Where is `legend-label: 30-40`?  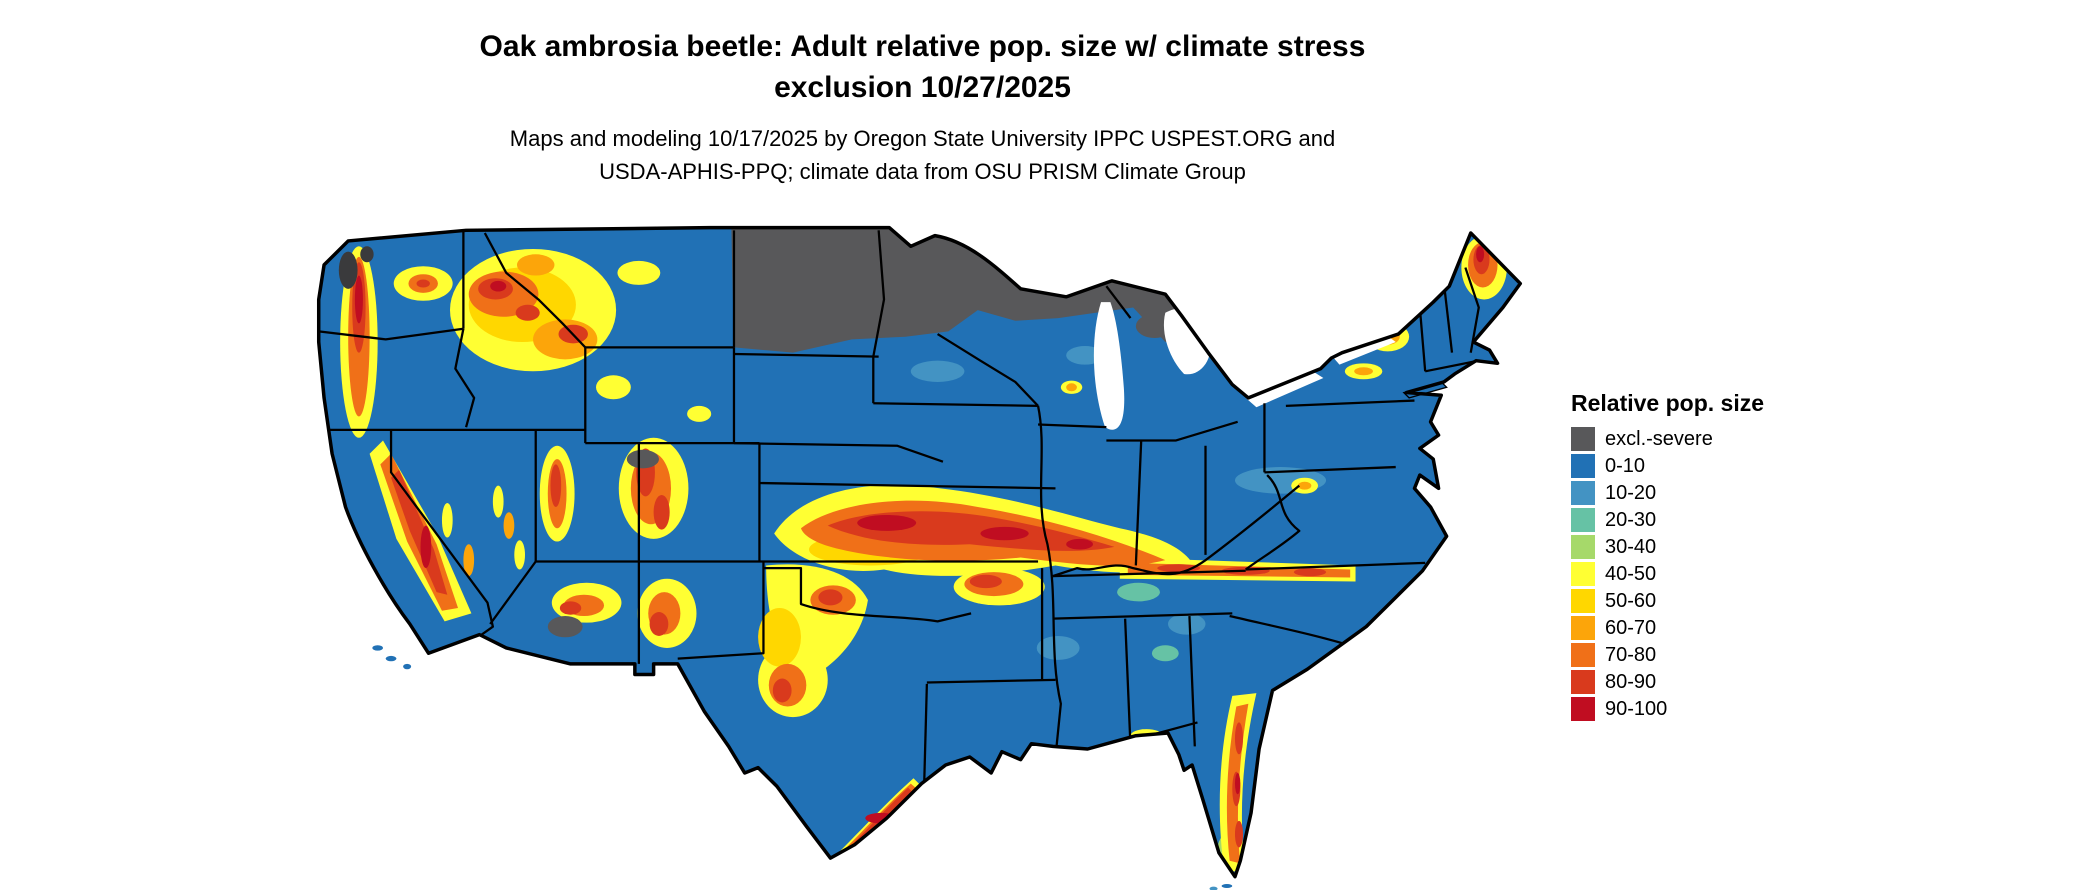 legend-label: 30-40 is located at coordinates (1631, 546).